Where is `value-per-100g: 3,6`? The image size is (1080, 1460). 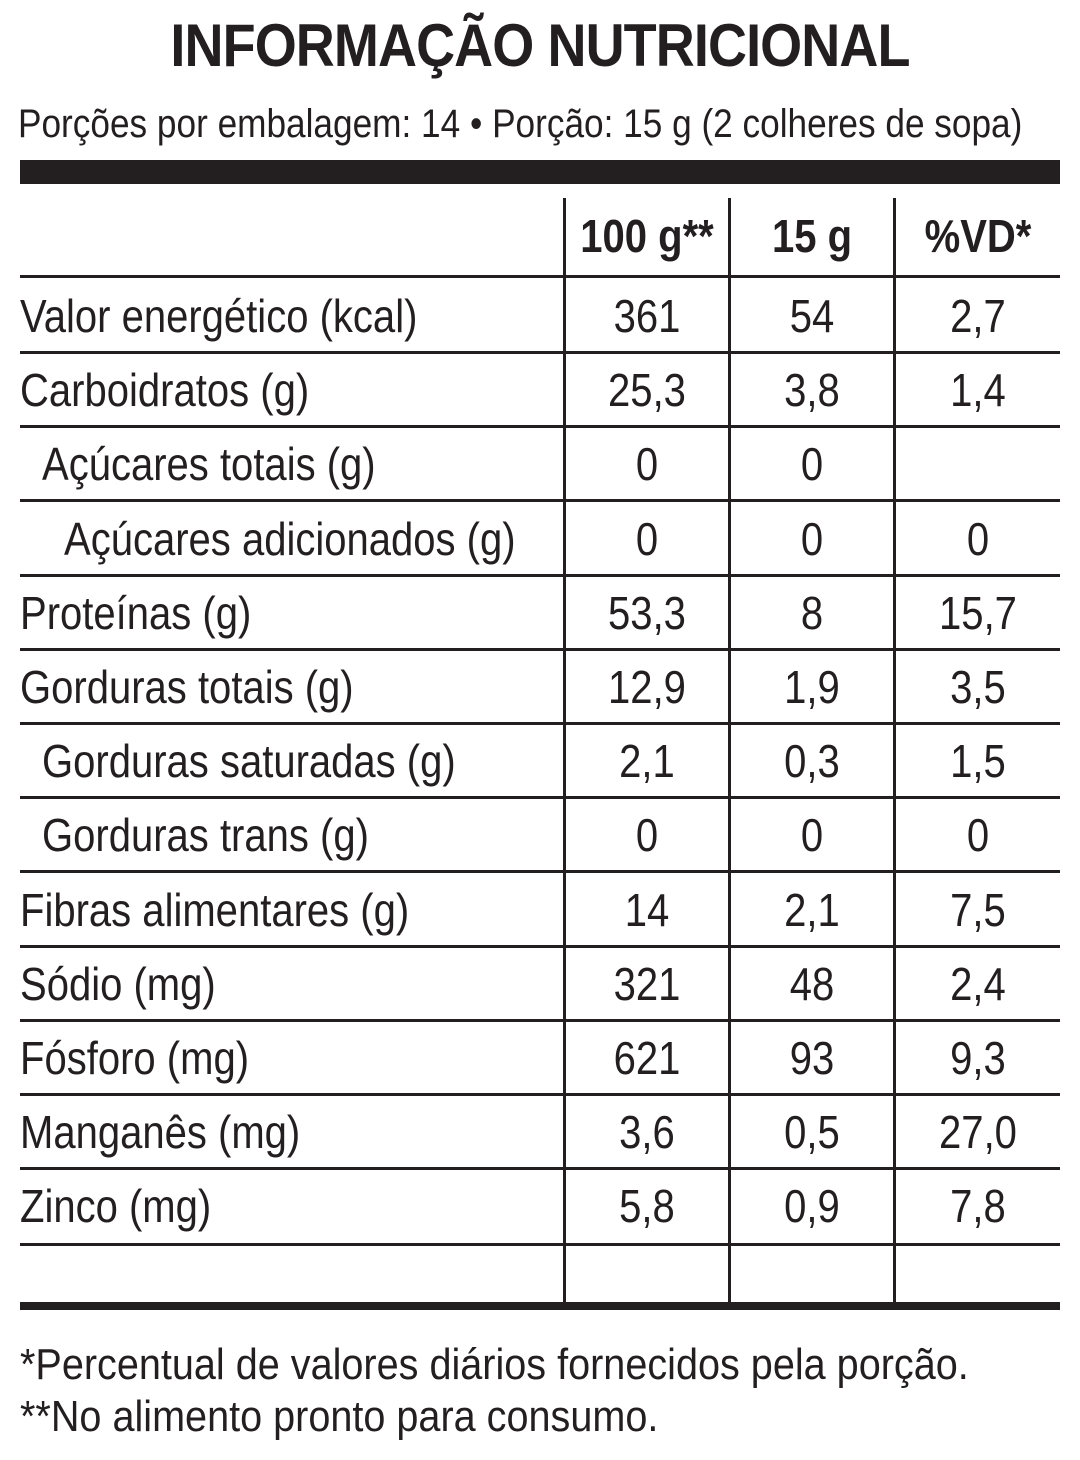 value-per-100g: 3,6 is located at coordinates (647, 1132).